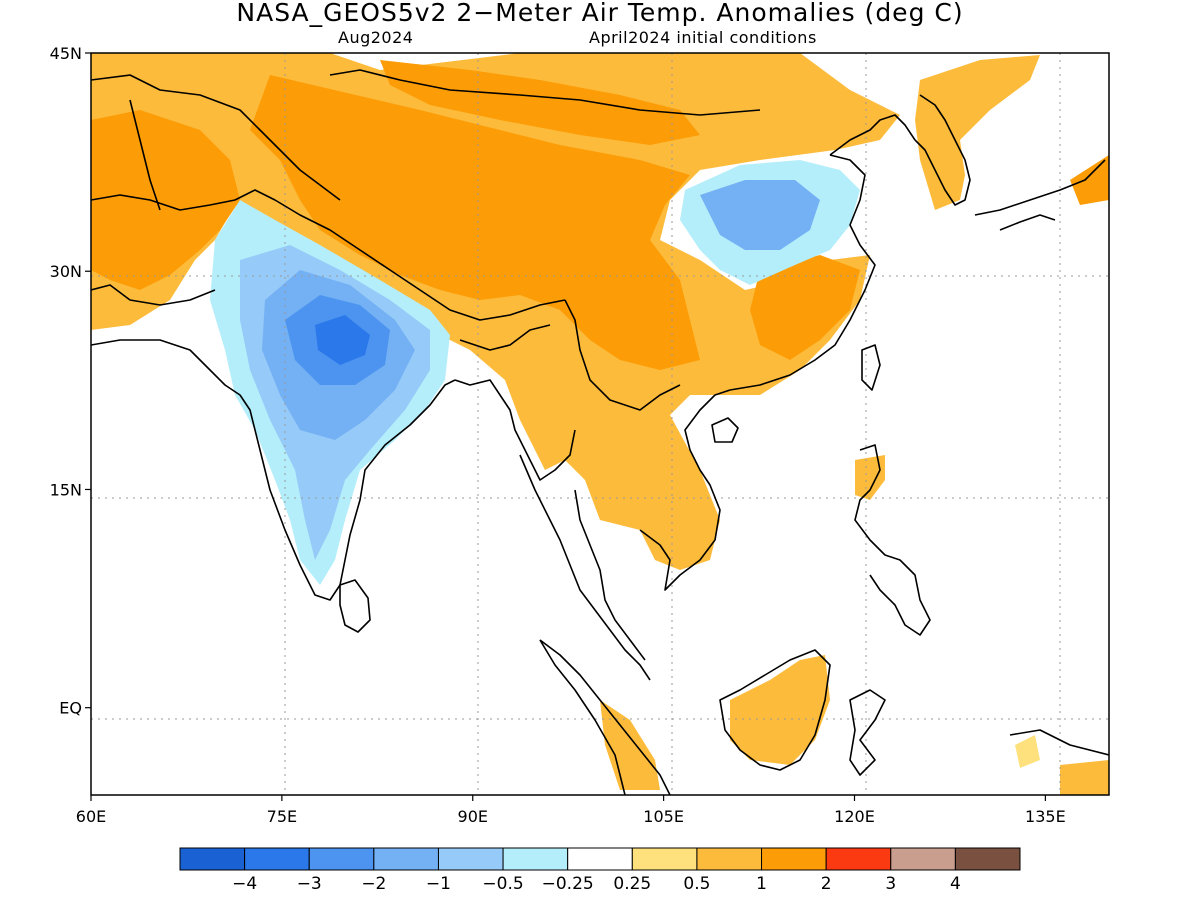  I want to click on warm-anomaly-borneo, so click(780, 710).